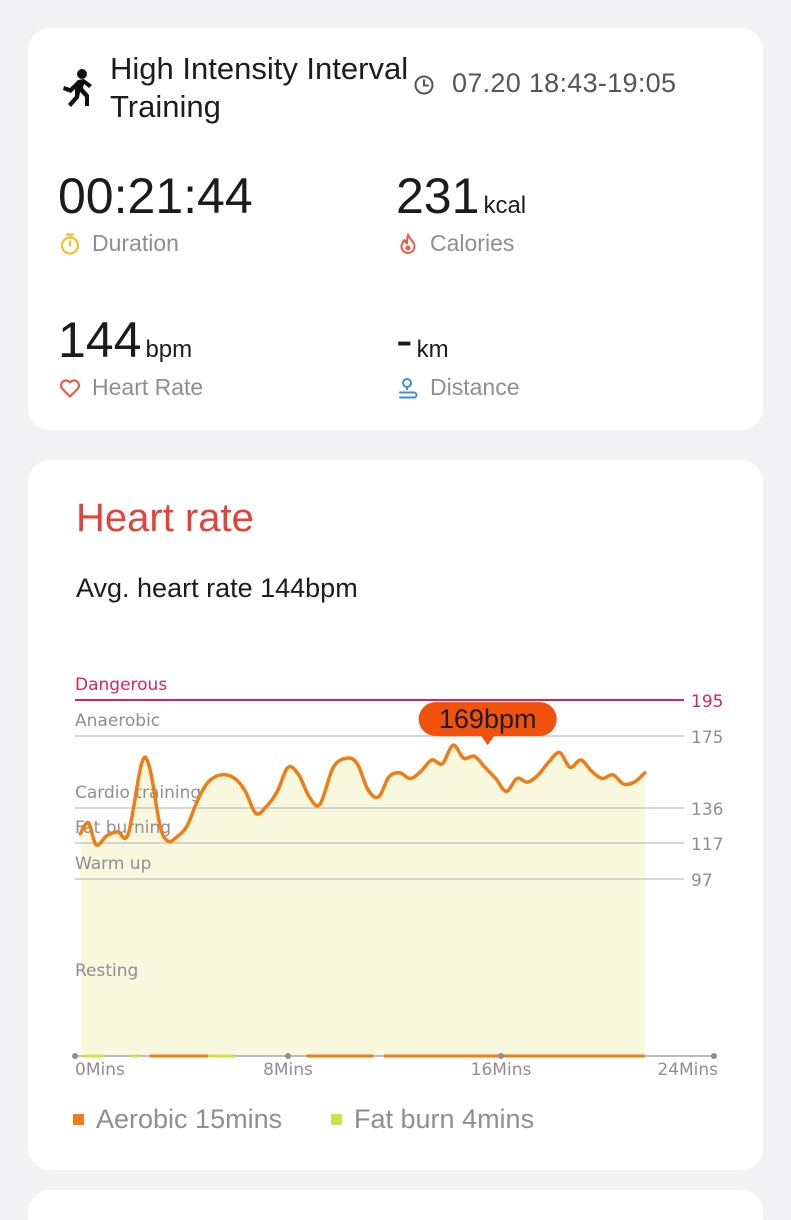 Image resolution: width=791 pixels, height=1220 pixels. What do you see at coordinates (444, 1119) in the screenshot?
I see `legend-fat-burn-label: Fat burn 4mins` at bounding box center [444, 1119].